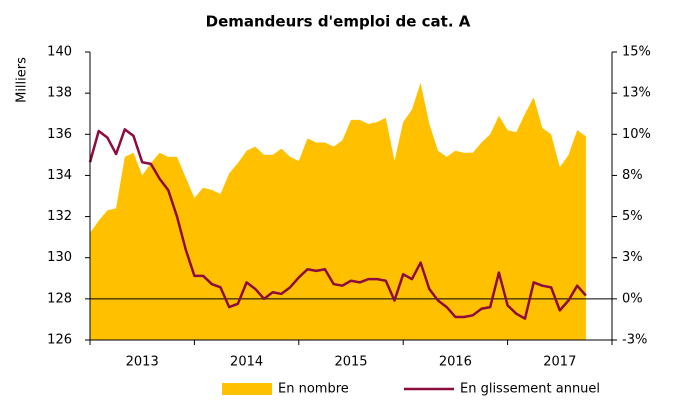  What do you see at coordinates (142, 362) in the screenshot?
I see `x-tick-label: 2013` at bounding box center [142, 362].